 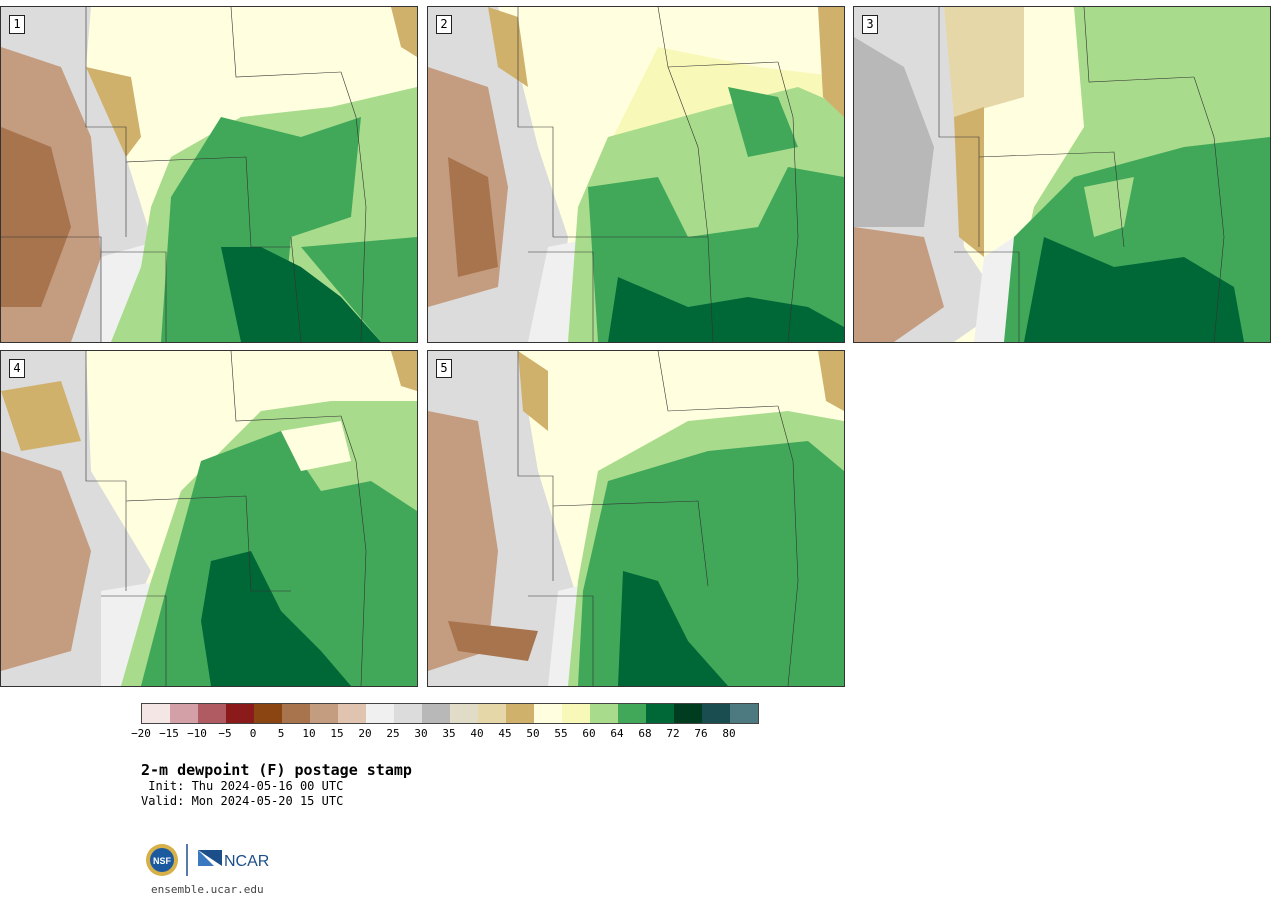 I want to click on map-panel-1: 1, so click(x=209, y=174).